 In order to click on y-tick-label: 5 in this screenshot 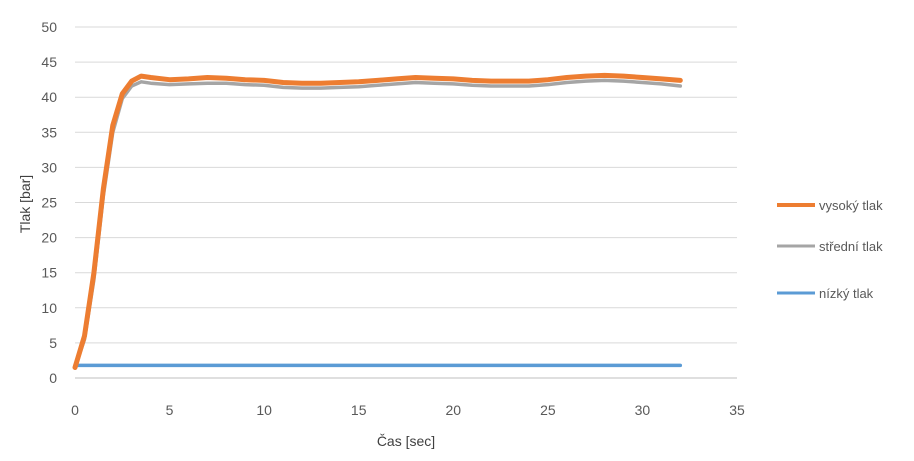, I will do `click(53, 343)`.